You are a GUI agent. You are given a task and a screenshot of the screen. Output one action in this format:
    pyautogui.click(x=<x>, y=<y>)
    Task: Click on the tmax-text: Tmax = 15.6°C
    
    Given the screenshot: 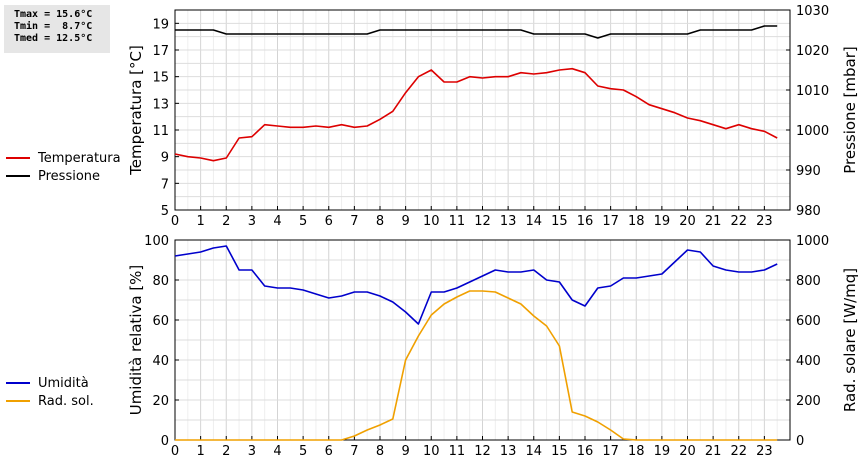 What is the action you would take?
    pyautogui.click(x=53, y=14)
    